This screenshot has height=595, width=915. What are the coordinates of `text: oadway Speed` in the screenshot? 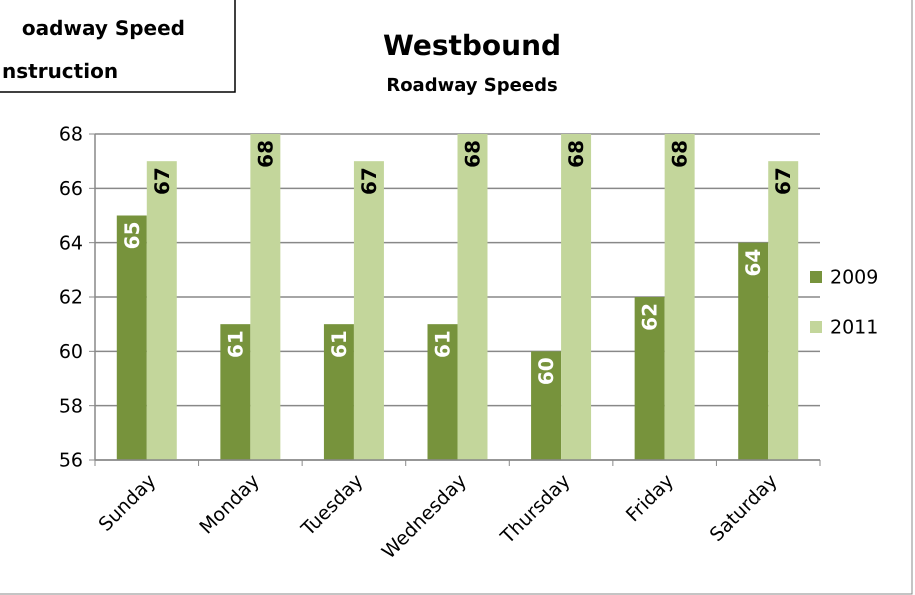 It's located at (103, 28).